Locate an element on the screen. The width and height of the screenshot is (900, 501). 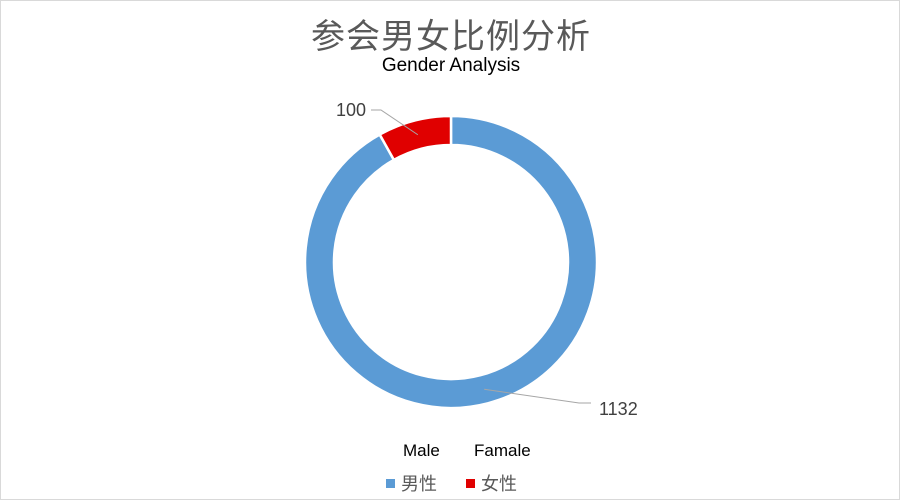
legend-item-male: 男性 is located at coordinates (411, 483).